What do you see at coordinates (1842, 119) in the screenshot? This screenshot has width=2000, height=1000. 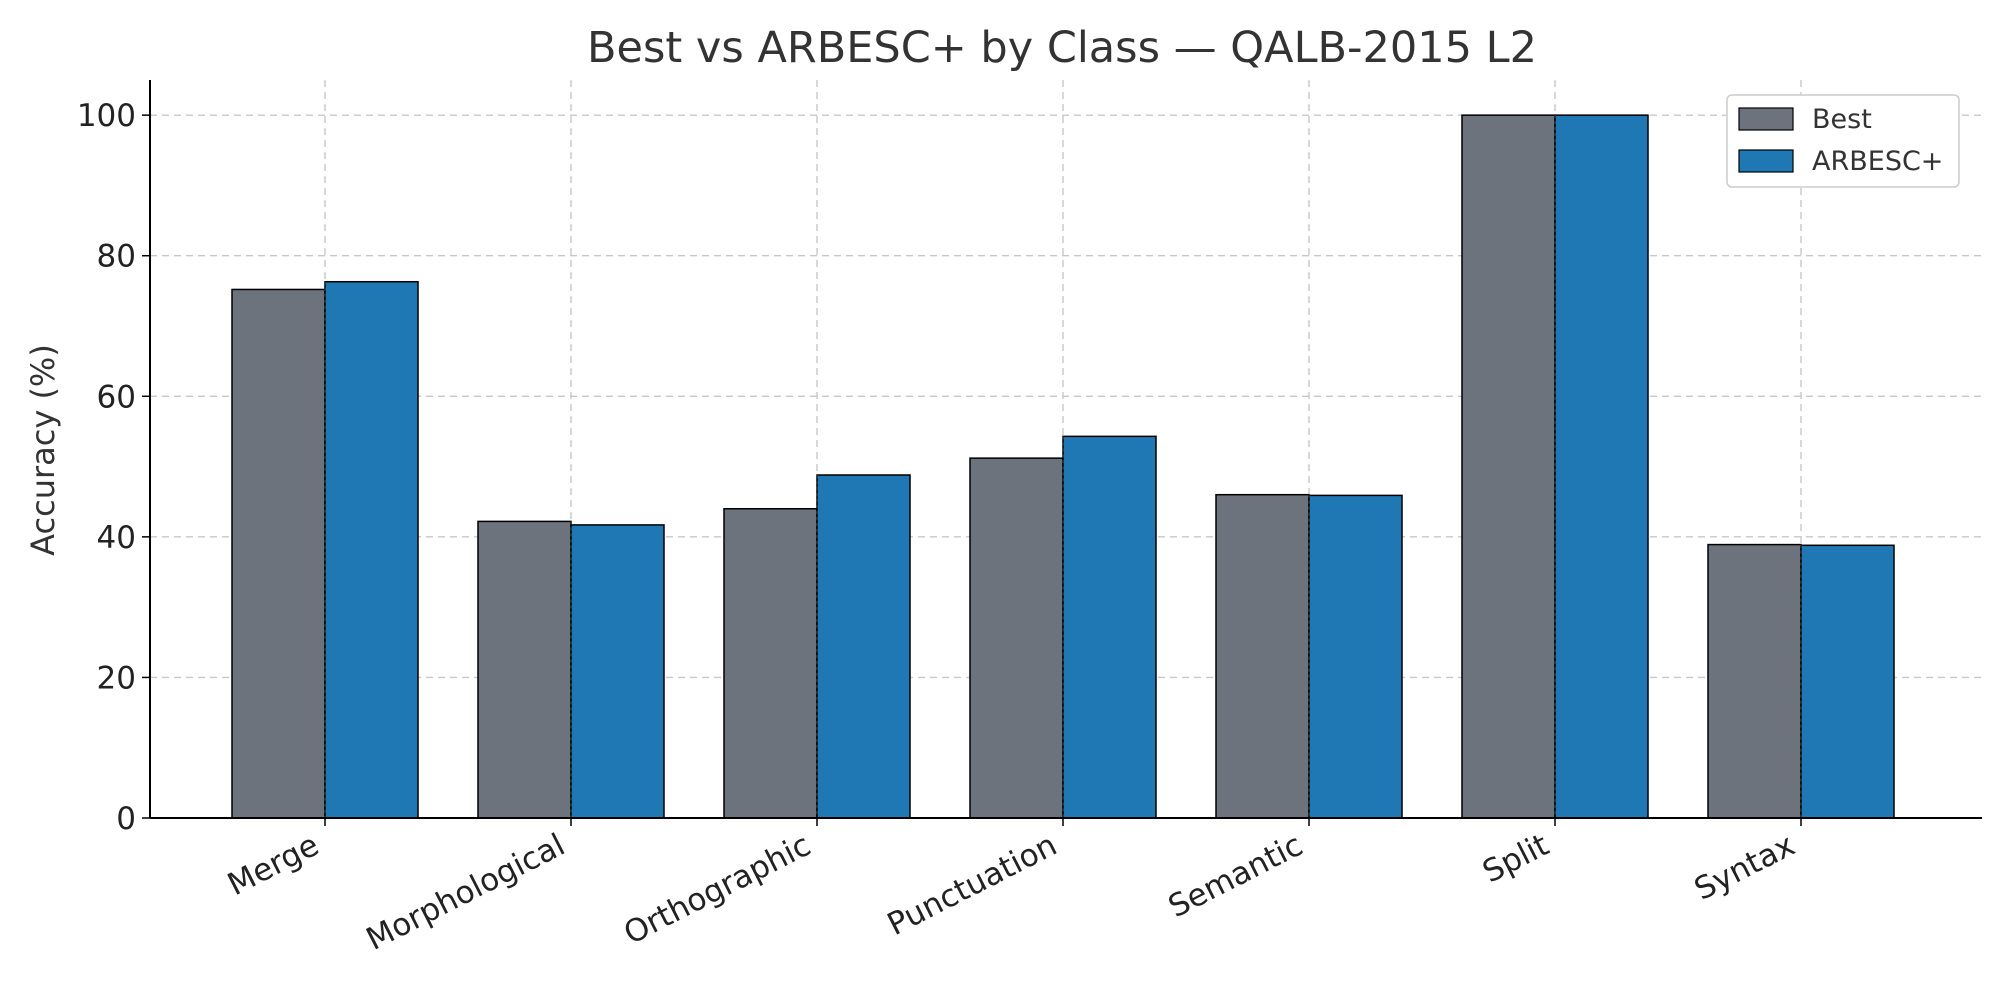 I see `legend-label-best: Best` at bounding box center [1842, 119].